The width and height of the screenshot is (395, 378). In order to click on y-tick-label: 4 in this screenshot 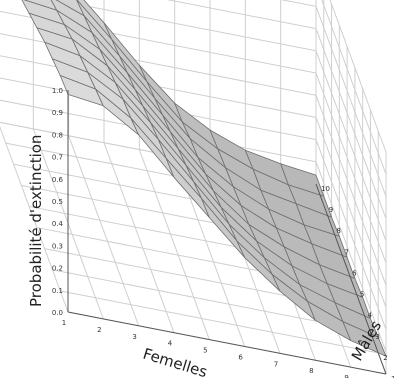, I will do `click(370, 316)`.